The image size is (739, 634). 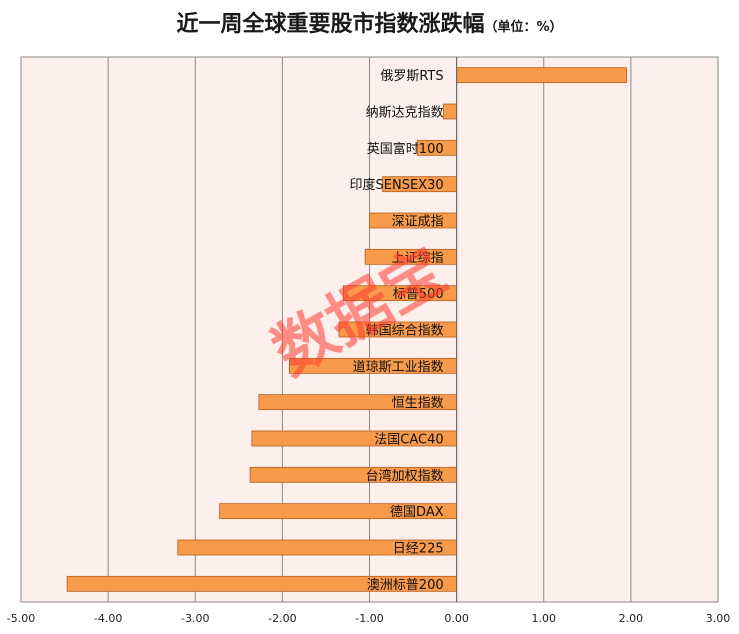 I want to click on category-label: 澳洲标普200, so click(x=405, y=585).